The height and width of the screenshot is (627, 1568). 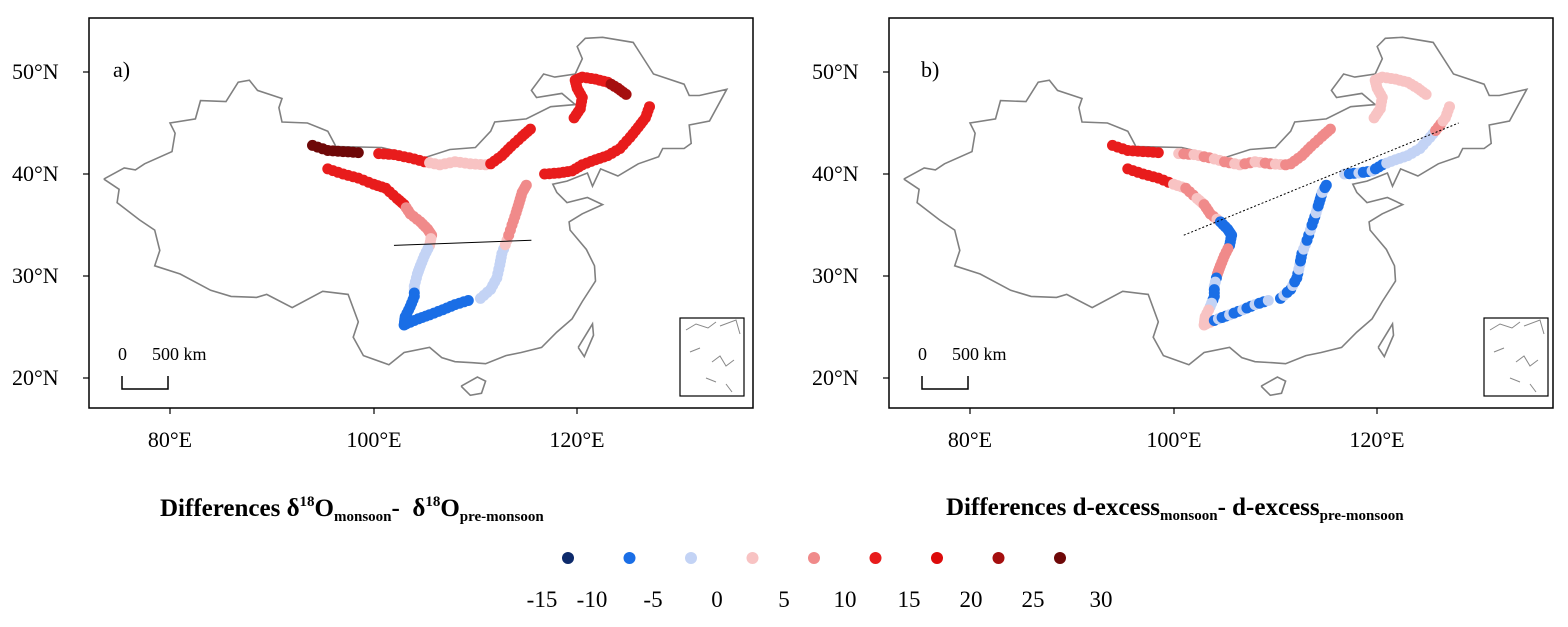 What do you see at coordinates (462, 242) in the screenshot?
I see `panel-a-boundary-line` at bounding box center [462, 242].